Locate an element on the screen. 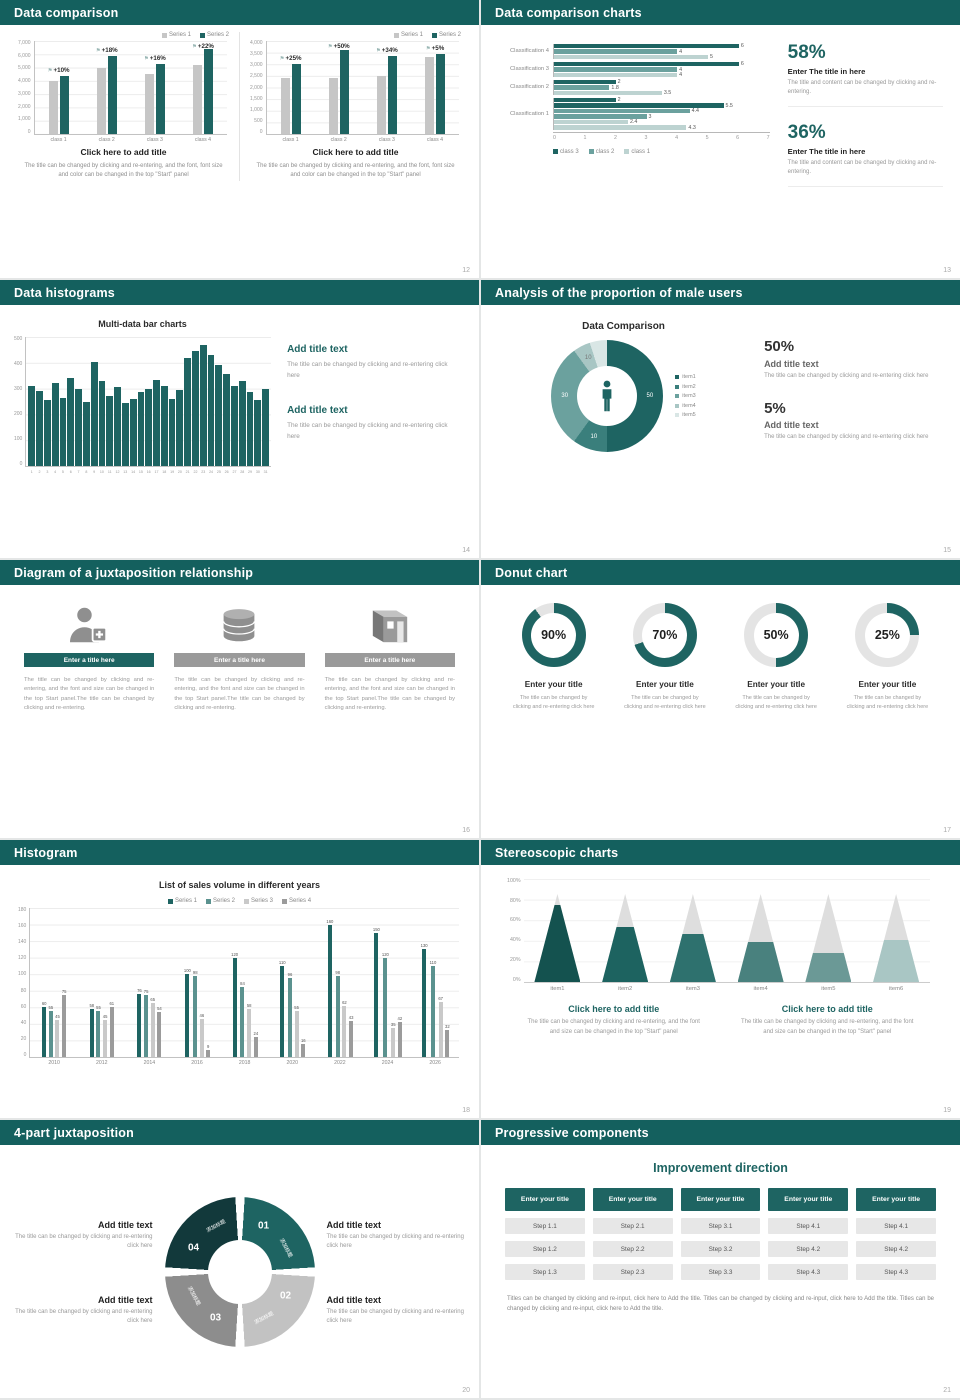  group-label: ⚑+5% is located at coordinates (435, 48).